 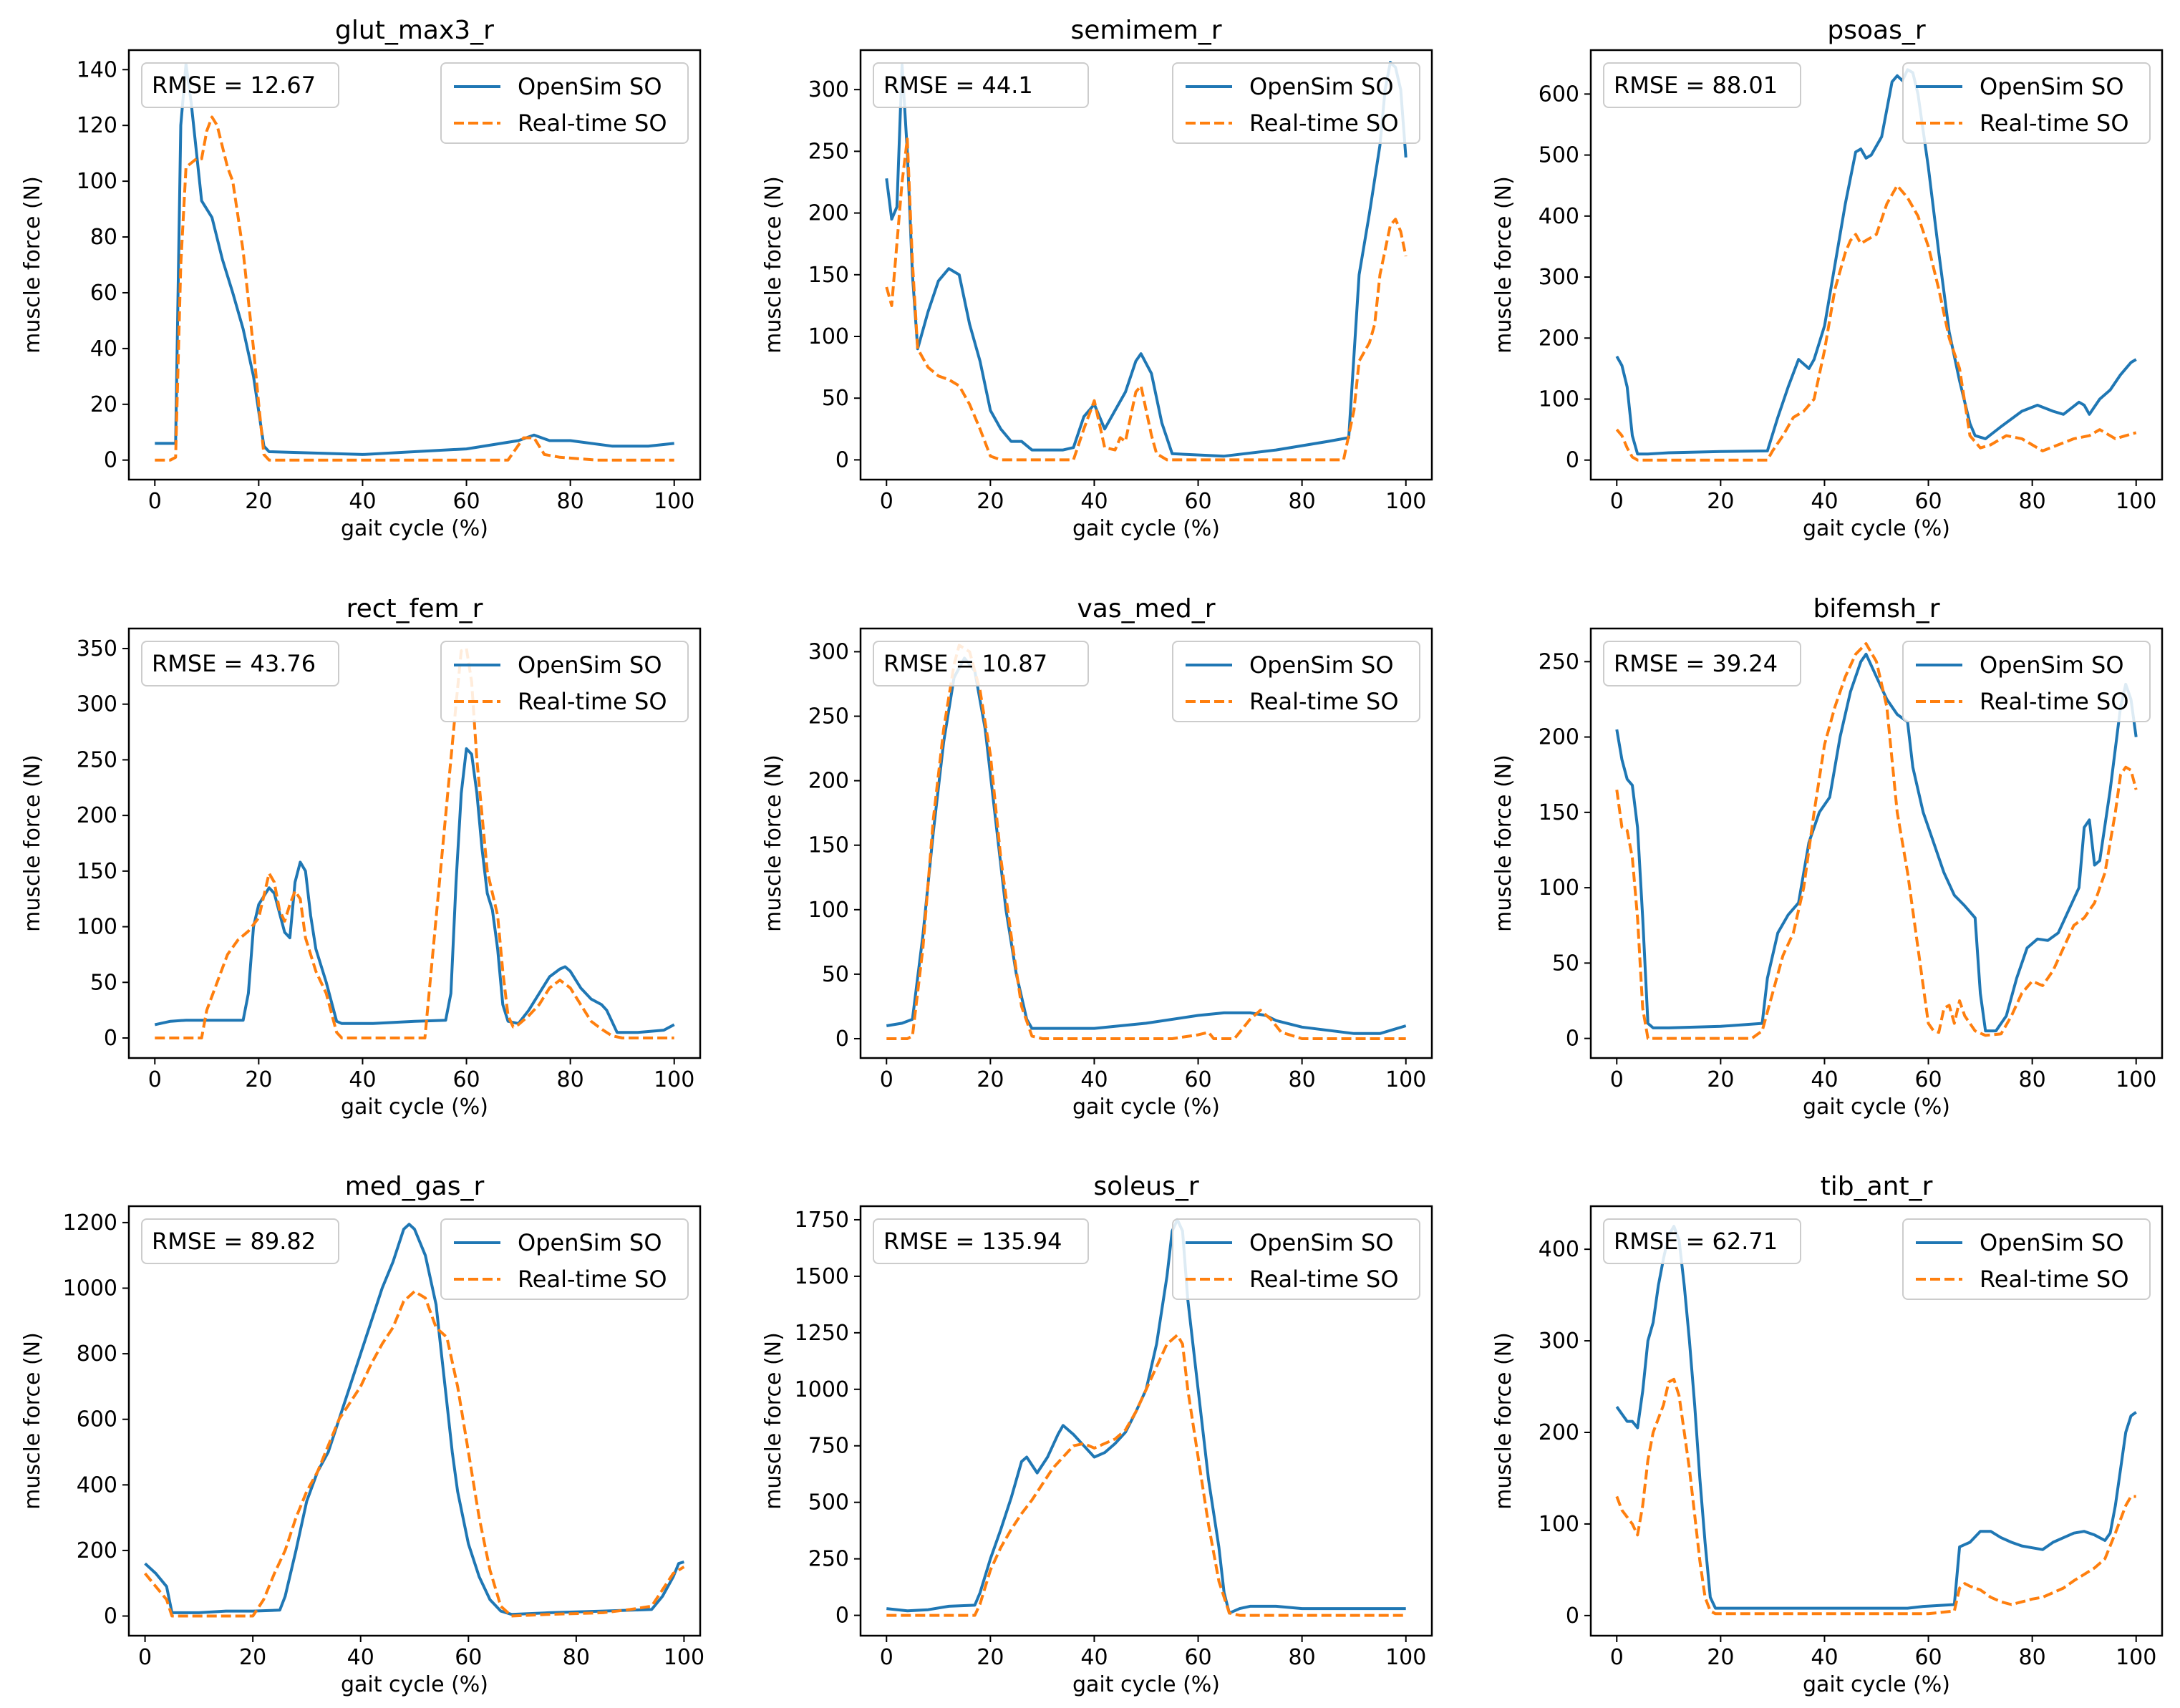 What do you see at coordinates (104, 349) in the screenshot?
I see `y-tick-label: 40` at bounding box center [104, 349].